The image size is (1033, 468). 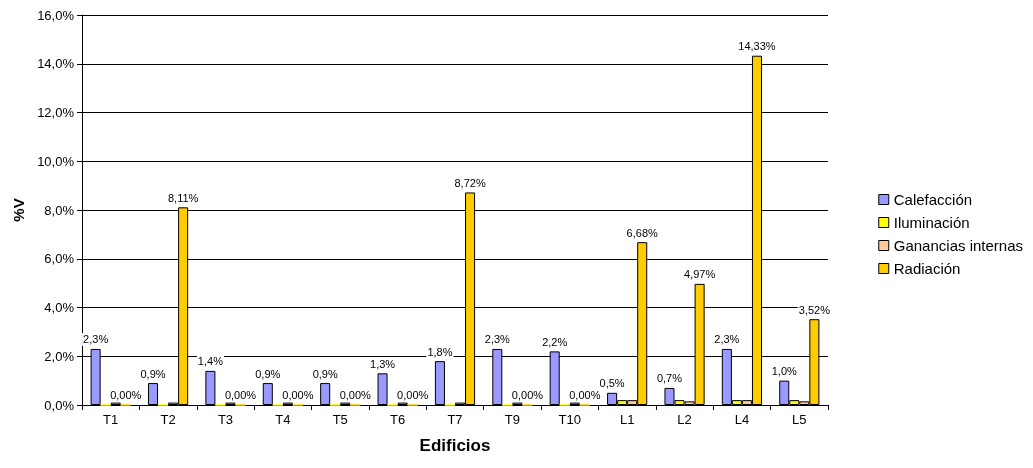 I want to click on data-label: 3,52%, so click(x=814, y=309).